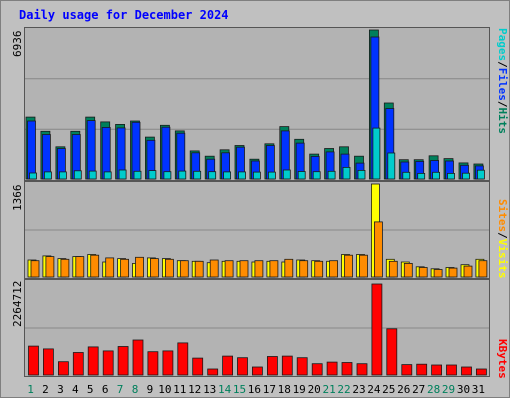  I want to click on top-legend: Pages/Files/Hits, so click(502, 81).